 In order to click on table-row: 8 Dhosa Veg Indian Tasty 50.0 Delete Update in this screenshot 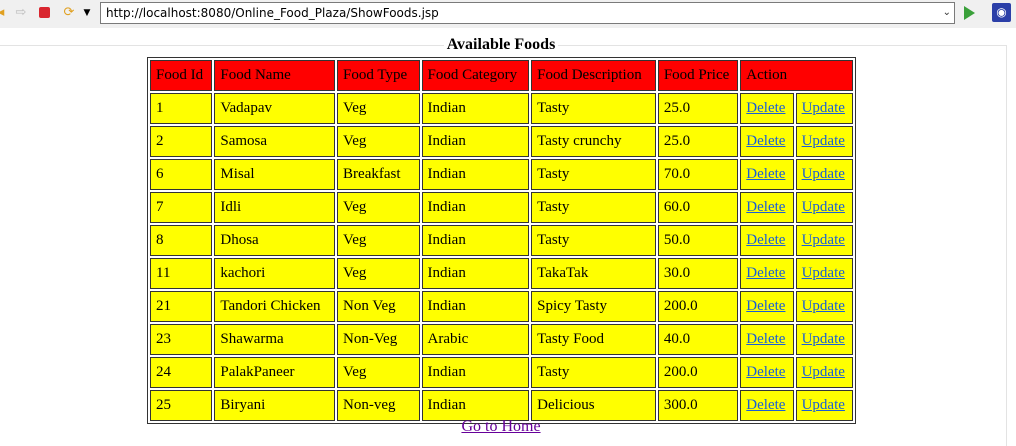, I will do `click(501, 240)`.